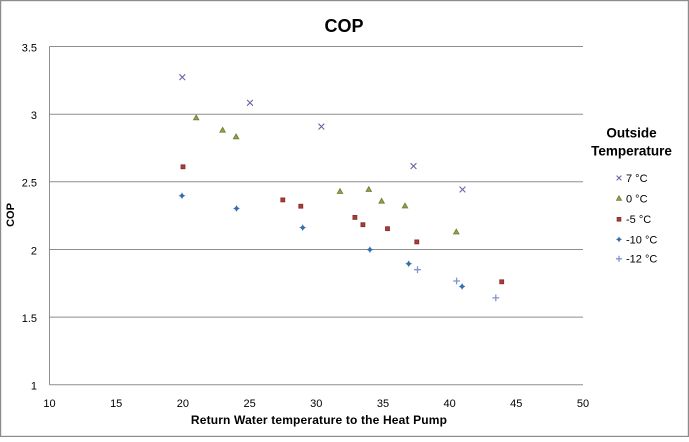 This screenshot has width=689, height=442. I want to click on svg-text: 35, so click(383, 404).